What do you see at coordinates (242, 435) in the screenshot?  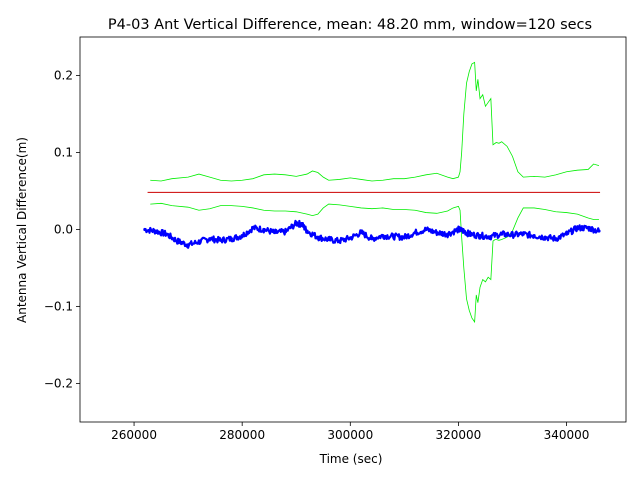 I see `x-tick-label: 280000` at bounding box center [242, 435].